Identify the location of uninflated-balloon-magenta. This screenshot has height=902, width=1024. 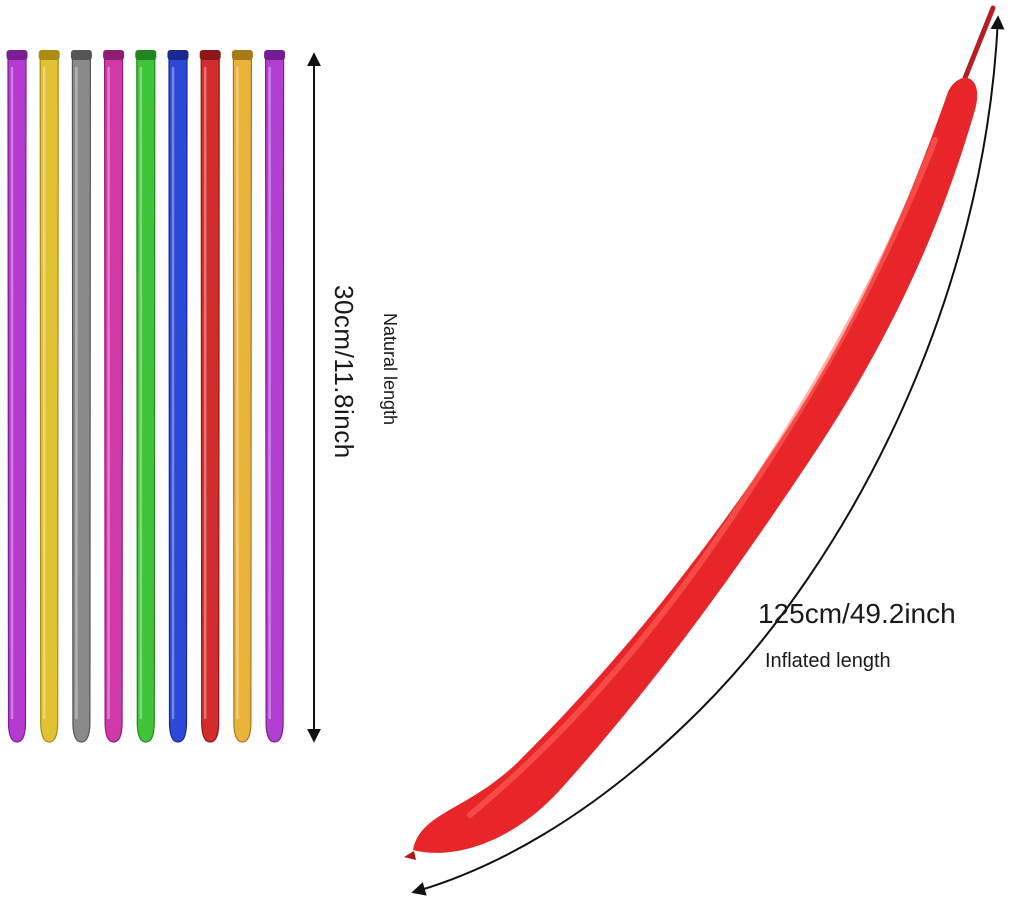
(114, 396).